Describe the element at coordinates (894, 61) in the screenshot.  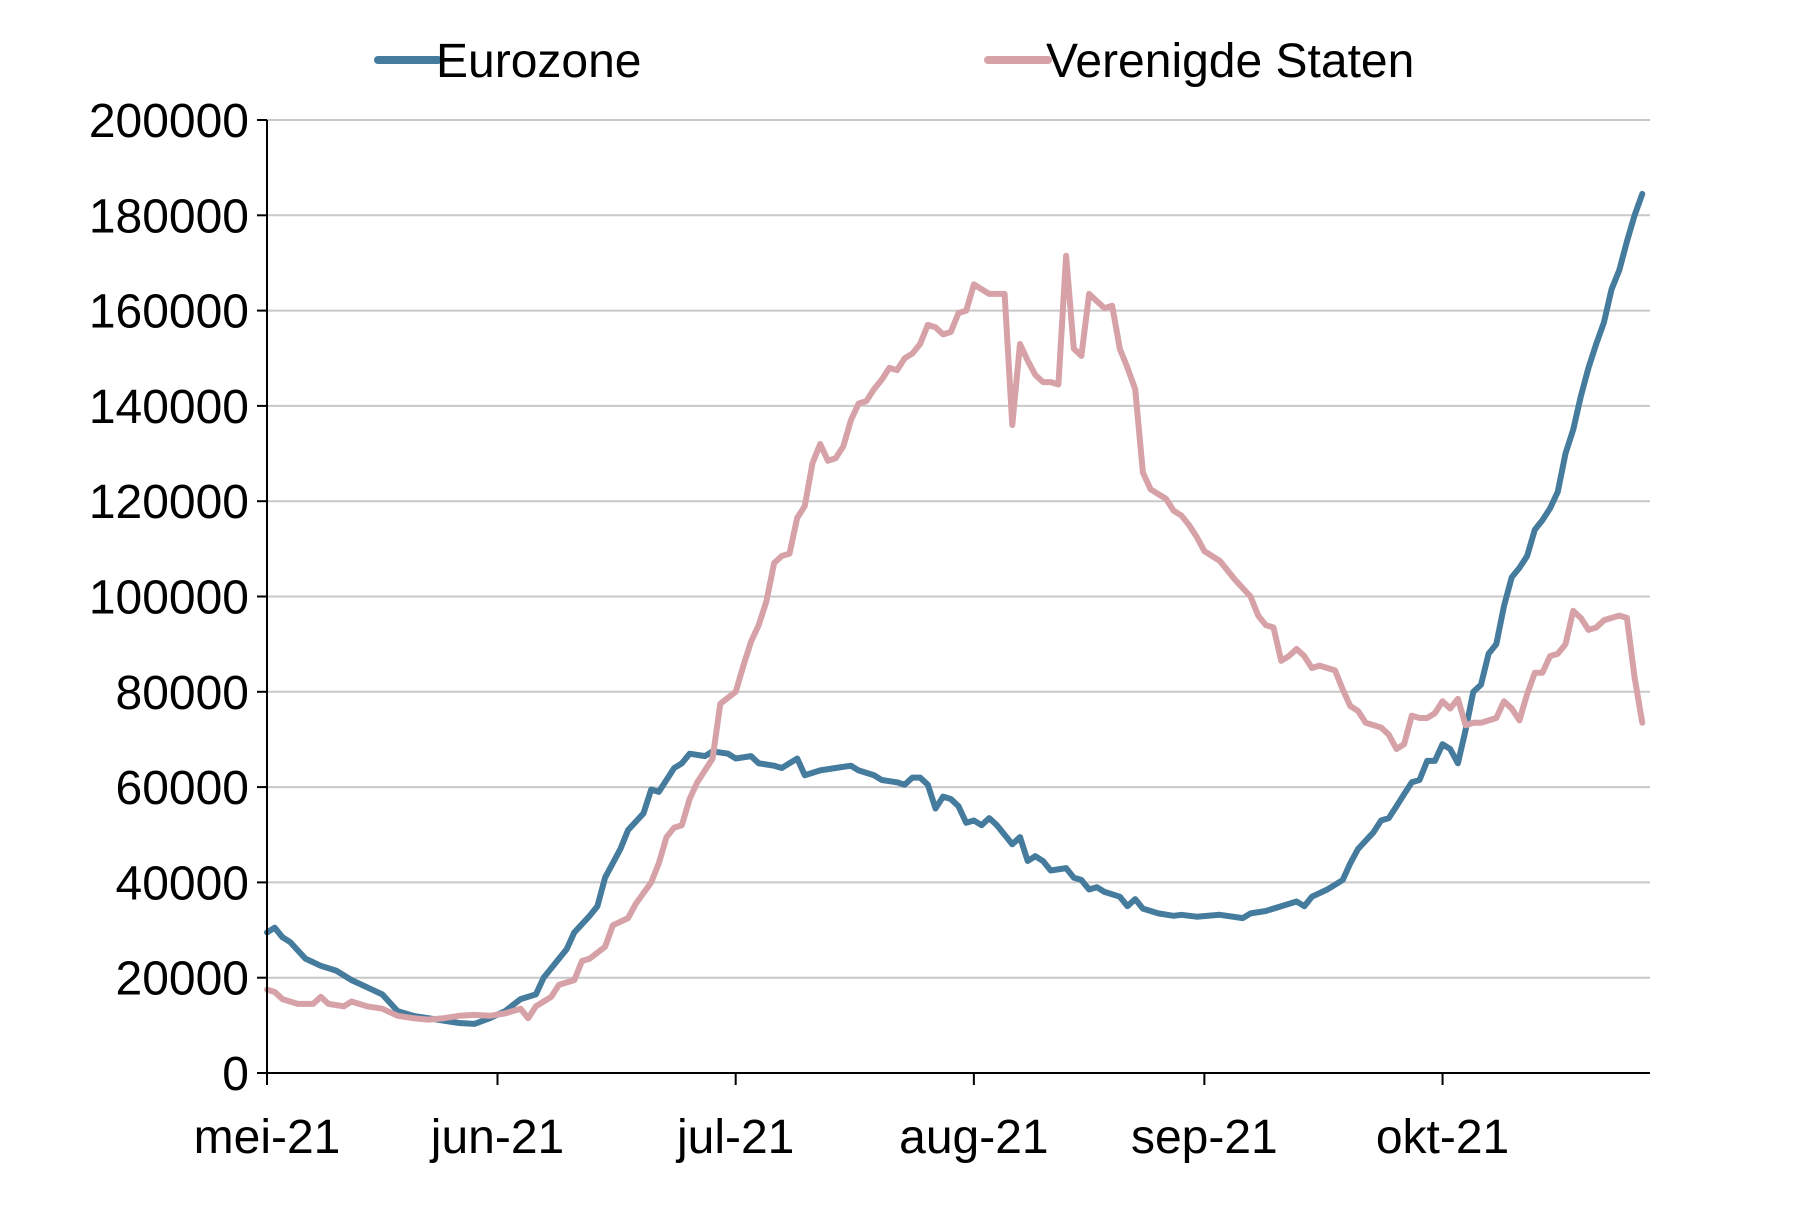
I see `legend: Eurozone Verenigde Staten` at that location.